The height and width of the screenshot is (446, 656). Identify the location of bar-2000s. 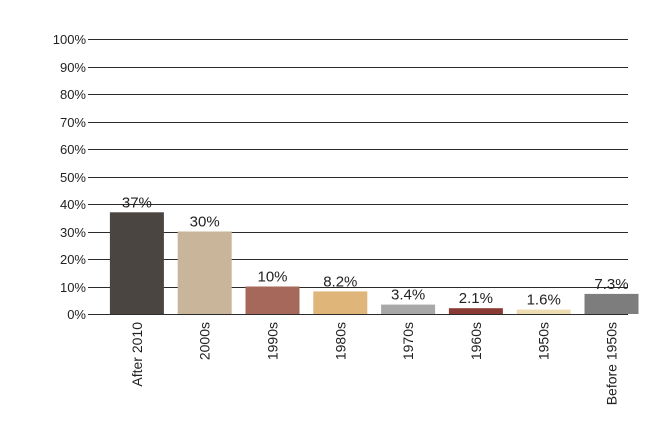
(204, 272).